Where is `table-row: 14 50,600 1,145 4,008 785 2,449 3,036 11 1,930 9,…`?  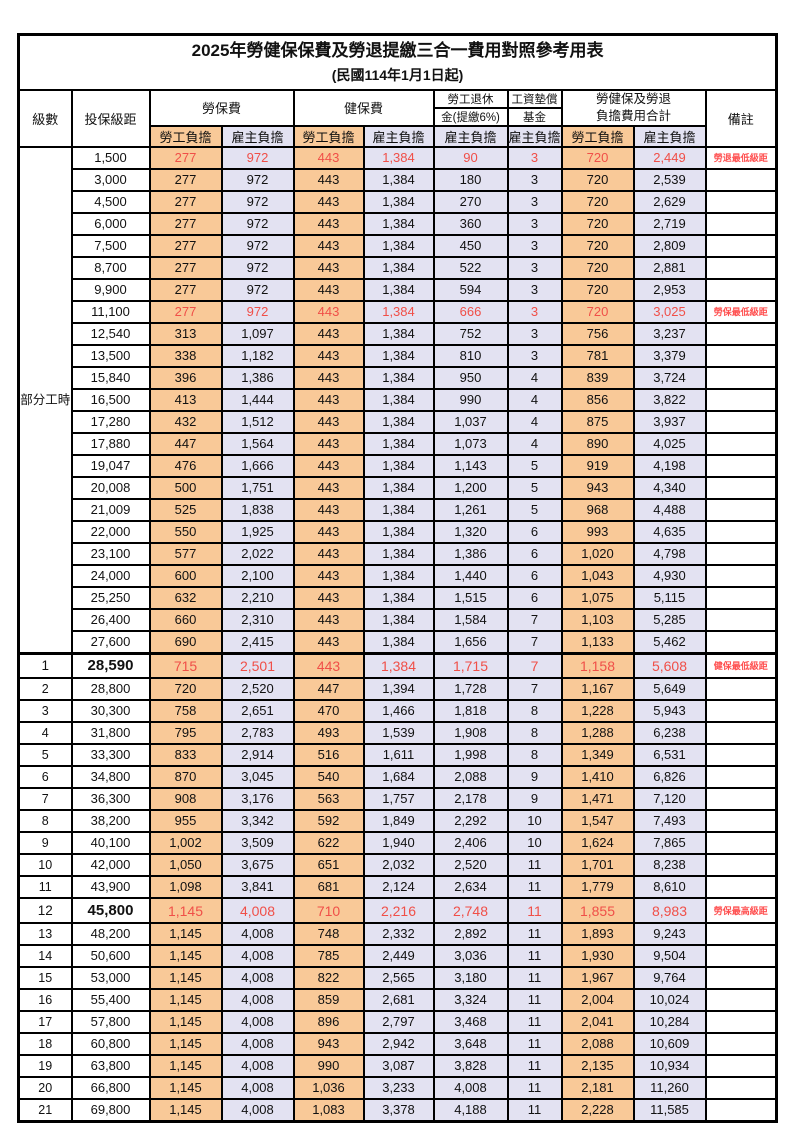 table-row: 14 50,600 1,145 4,008 785 2,449 3,036 11 1,930 9,… is located at coordinates (397, 956).